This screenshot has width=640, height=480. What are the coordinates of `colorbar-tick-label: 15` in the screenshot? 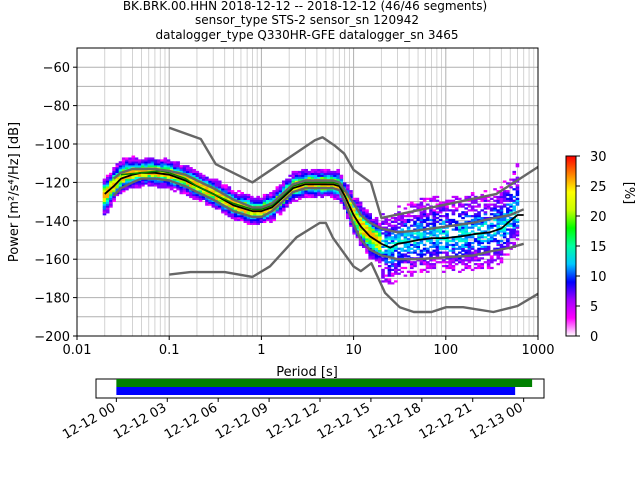 It's located at (598, 247).